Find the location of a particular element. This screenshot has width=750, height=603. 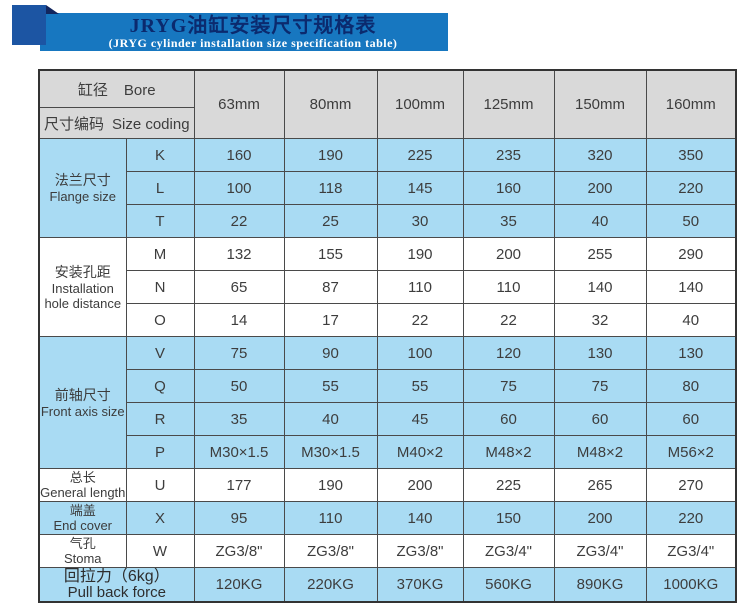

group-label-en: Installation hole distance is located at coordinates (83, 295).